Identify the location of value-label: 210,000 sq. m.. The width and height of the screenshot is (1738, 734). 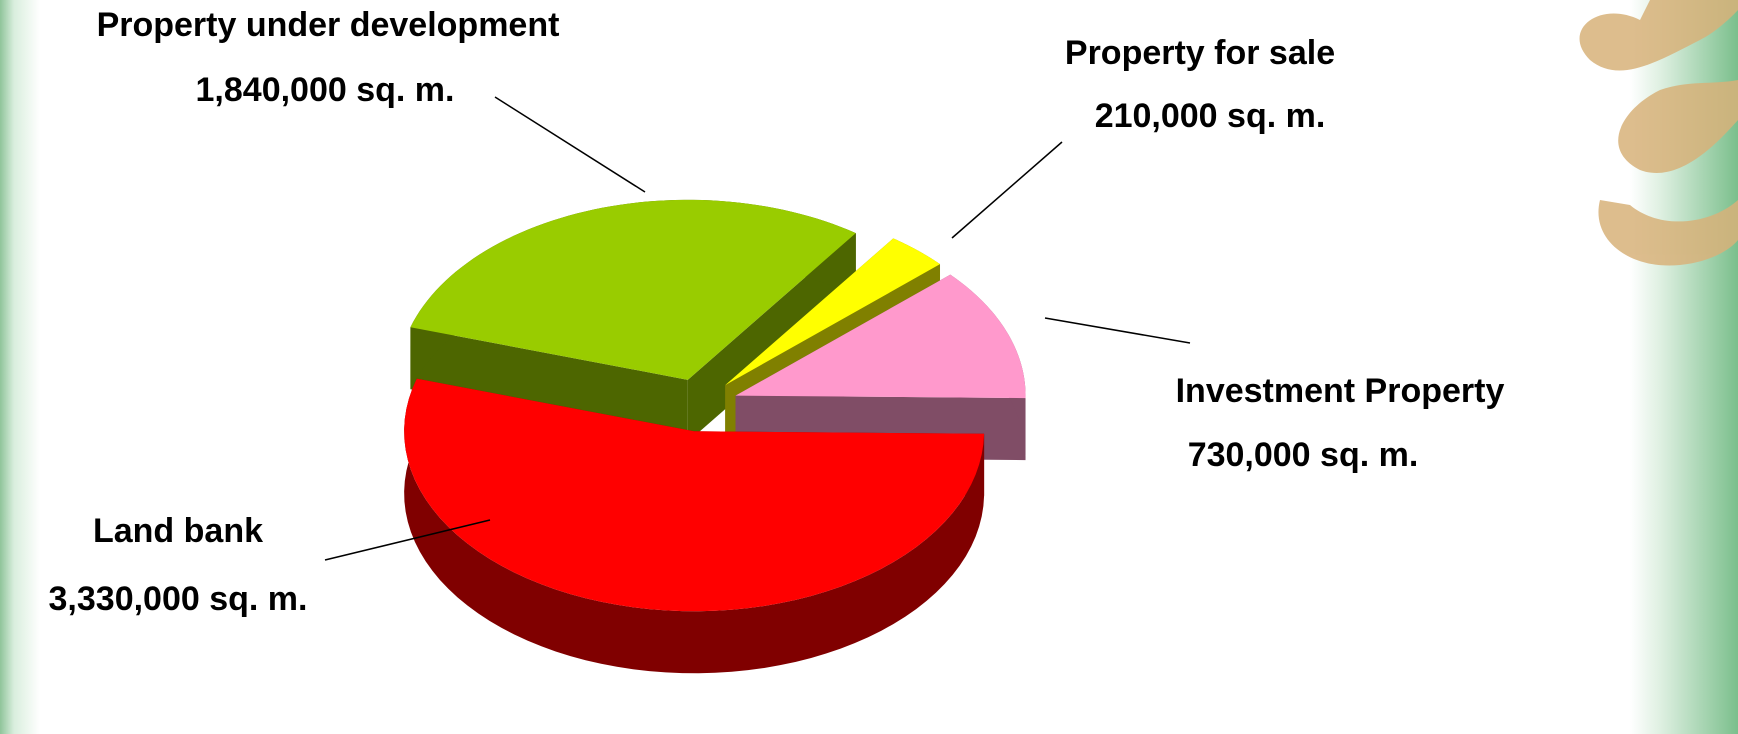
(1210, 116).